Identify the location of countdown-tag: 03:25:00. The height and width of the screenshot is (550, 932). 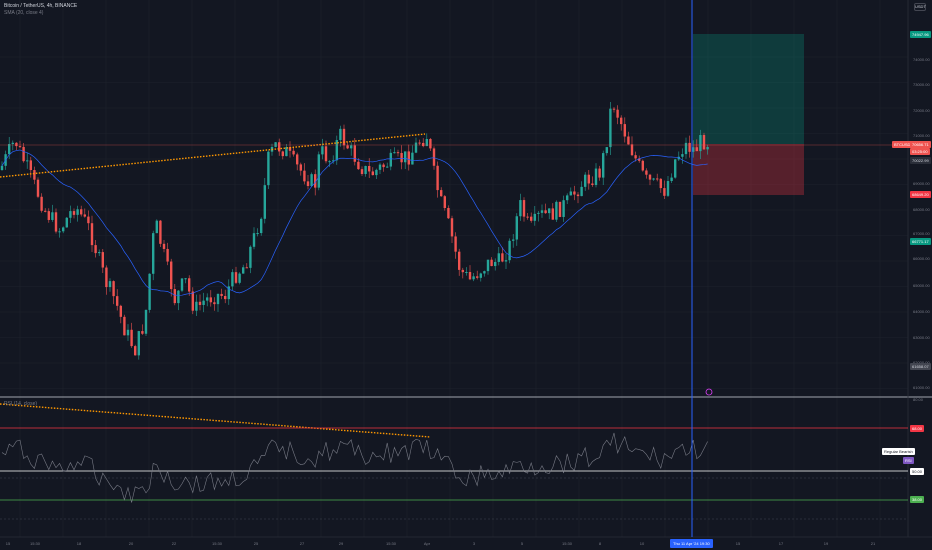
(920, 151).